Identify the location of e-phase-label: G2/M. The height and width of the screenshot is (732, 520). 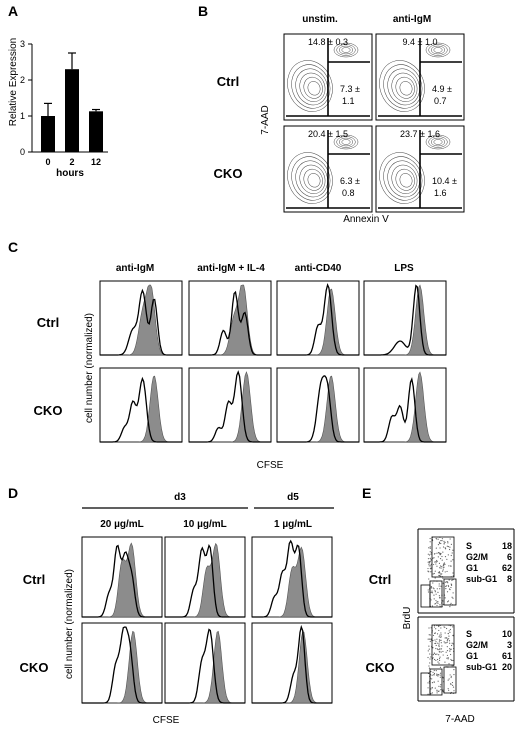
(477, 557).